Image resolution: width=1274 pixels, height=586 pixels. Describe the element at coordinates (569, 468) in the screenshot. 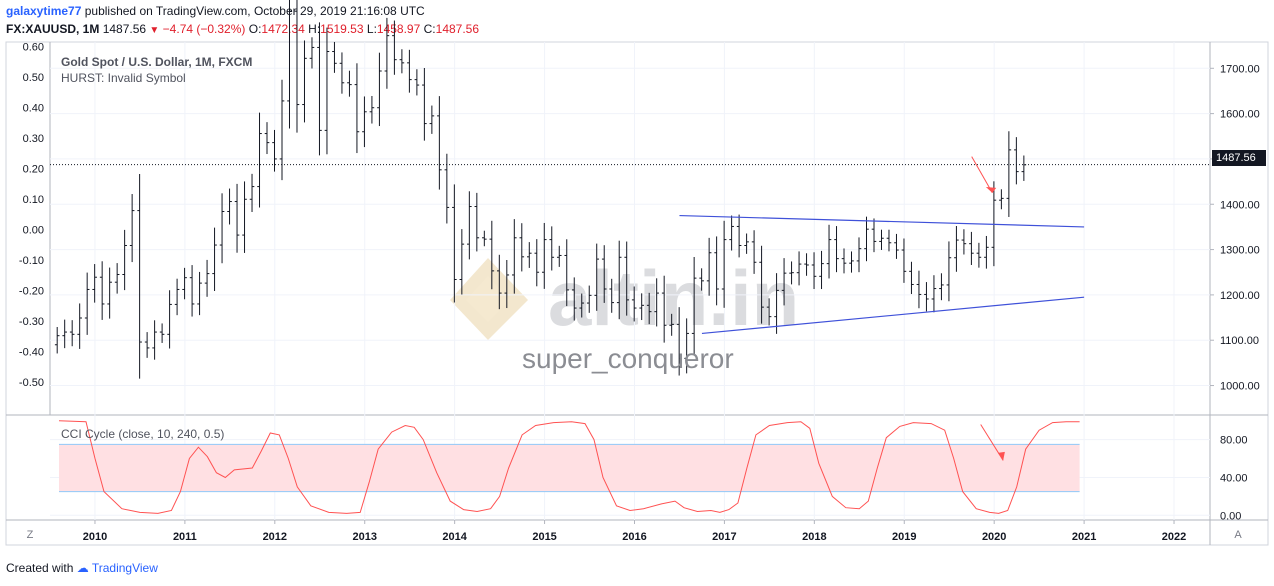

I see `cci-band` at that location.